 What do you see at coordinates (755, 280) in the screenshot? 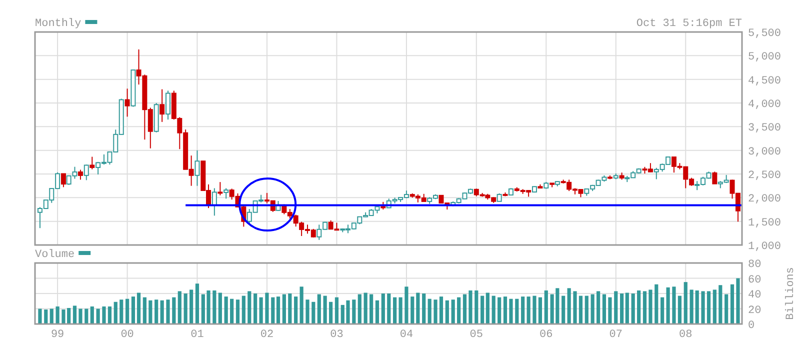
I see `y-tick-label: 60` at bounding box center [755, 280].